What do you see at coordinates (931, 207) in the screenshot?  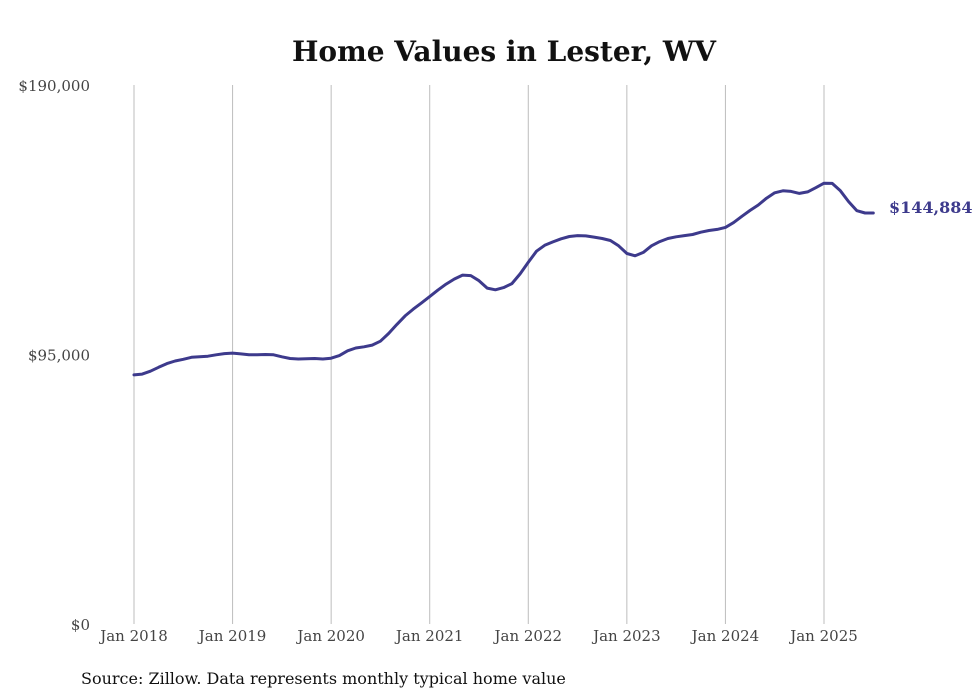 I see `last-value-label: $144,884` at bounding box center [931, 207].